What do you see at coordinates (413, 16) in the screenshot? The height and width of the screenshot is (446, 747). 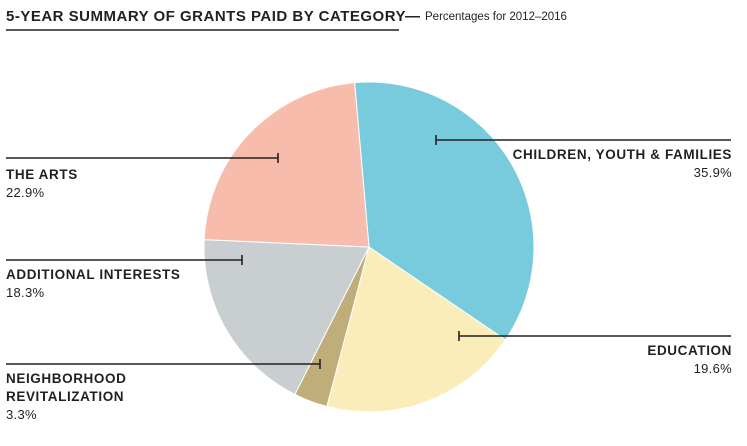 I see `title-dash: —` at bounding box center [413, 16].